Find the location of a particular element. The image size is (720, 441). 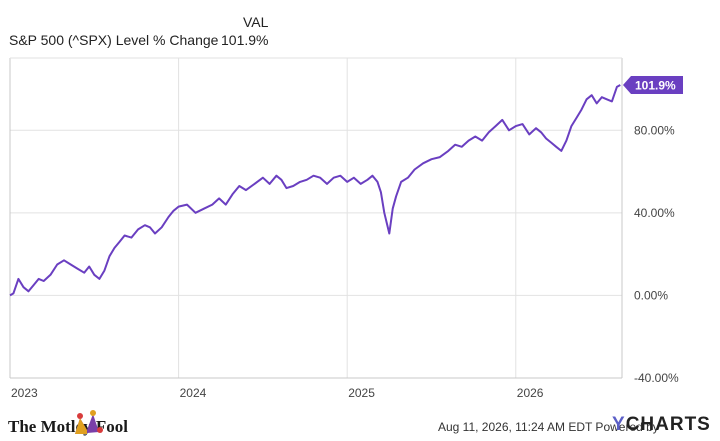

x-tick-label: 2025 is located at coordinates (361, 393).